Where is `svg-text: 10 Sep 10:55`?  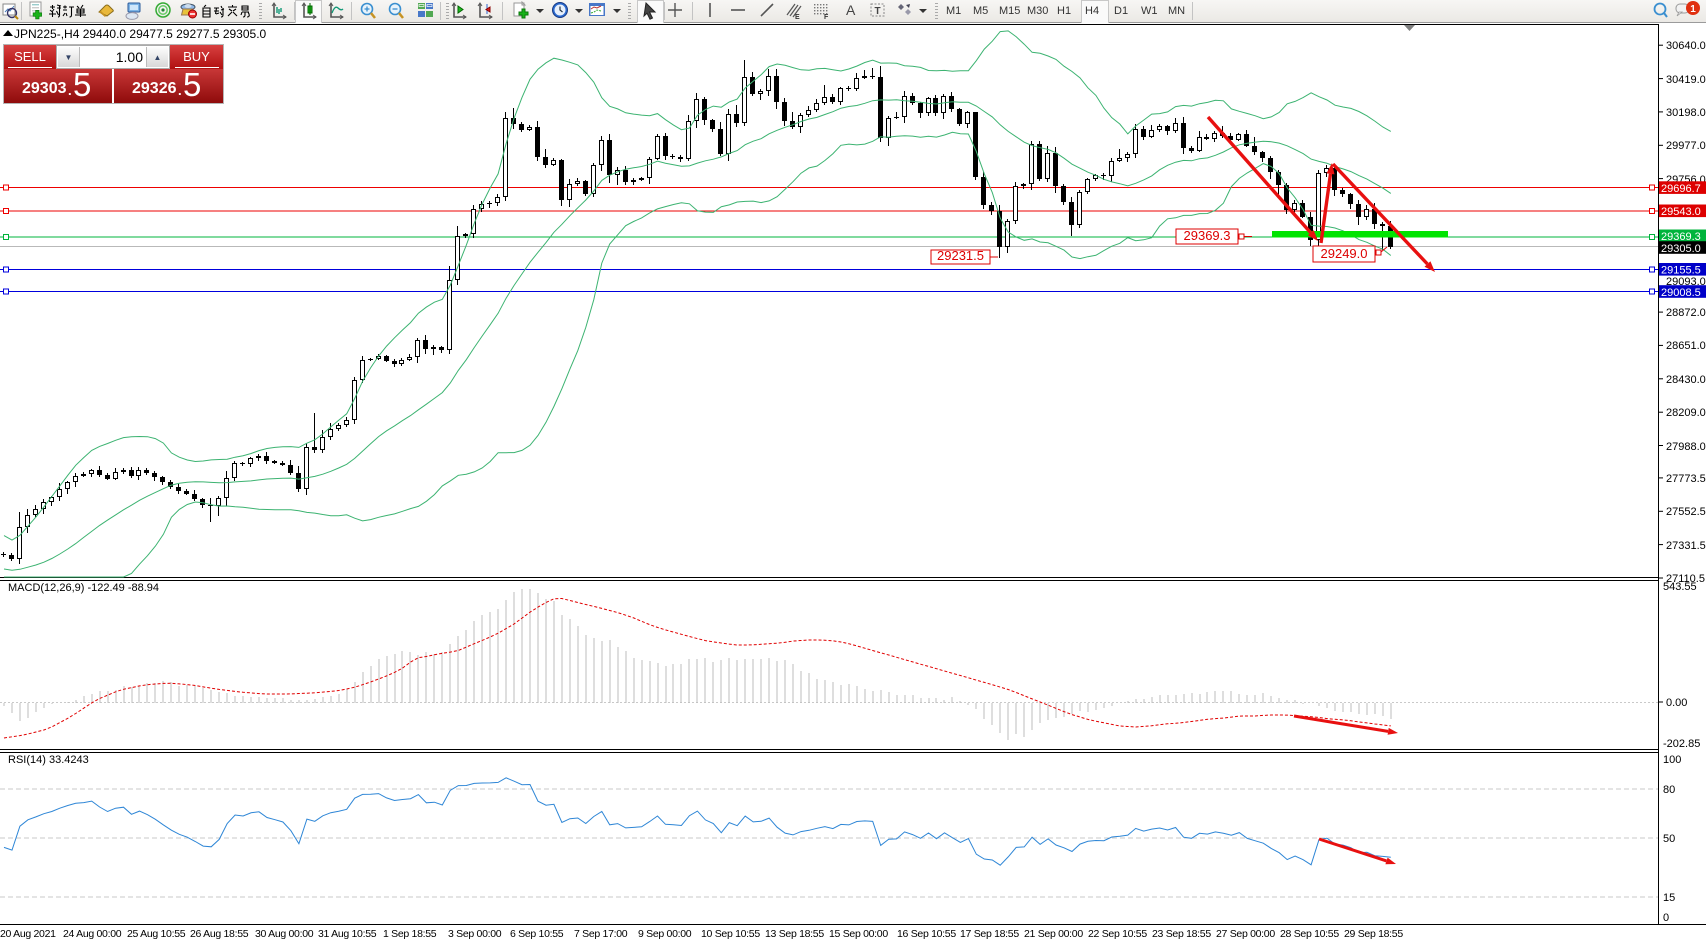 svg-text: 10 Sep 10:55 is located at coordinates (730, 934).